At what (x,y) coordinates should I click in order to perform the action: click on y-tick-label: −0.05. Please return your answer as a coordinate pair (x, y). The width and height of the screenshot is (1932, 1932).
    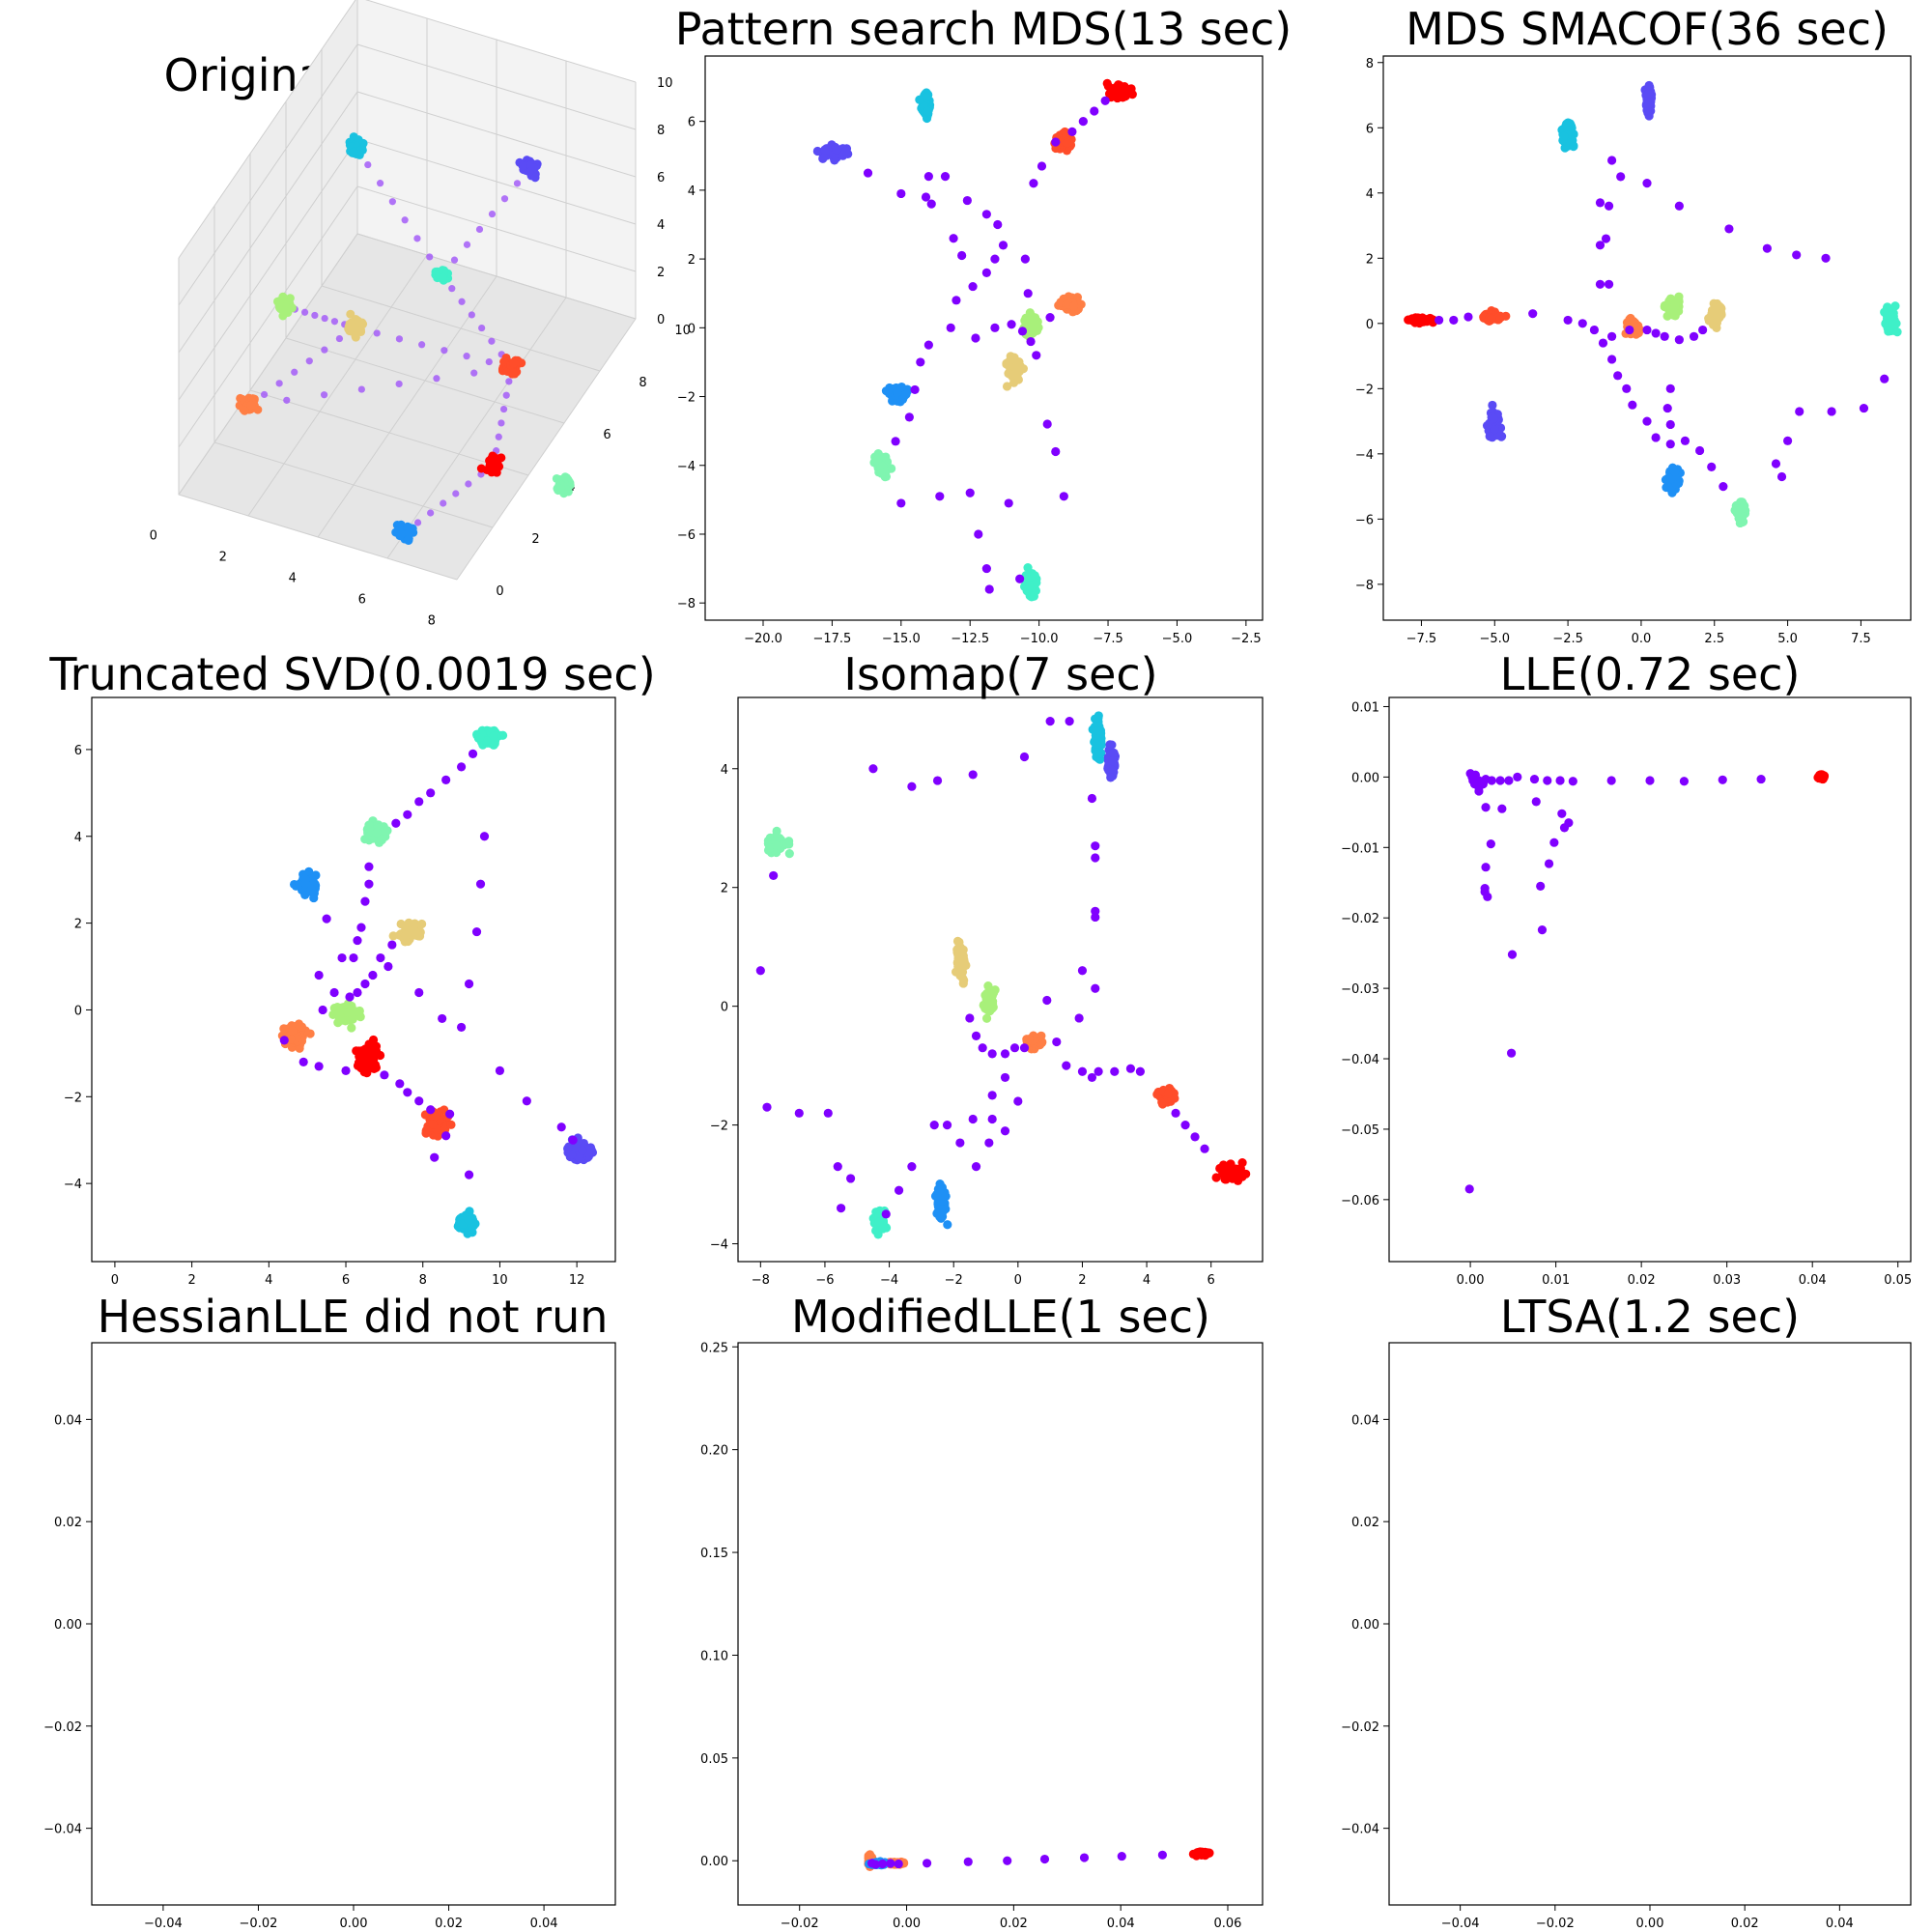
    Looking at the image, I should click on (1360, 1130).